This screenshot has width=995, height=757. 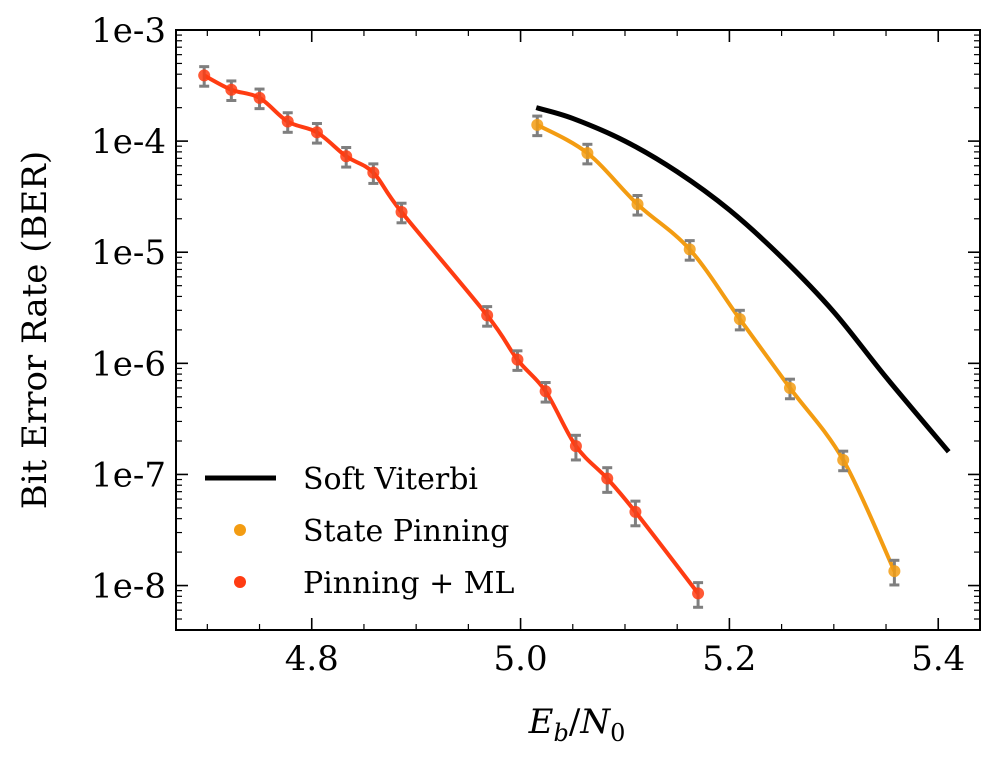 I want to click on legend-label-soft-viterbi: Soft Viterbi, so click(x=390, y=479).